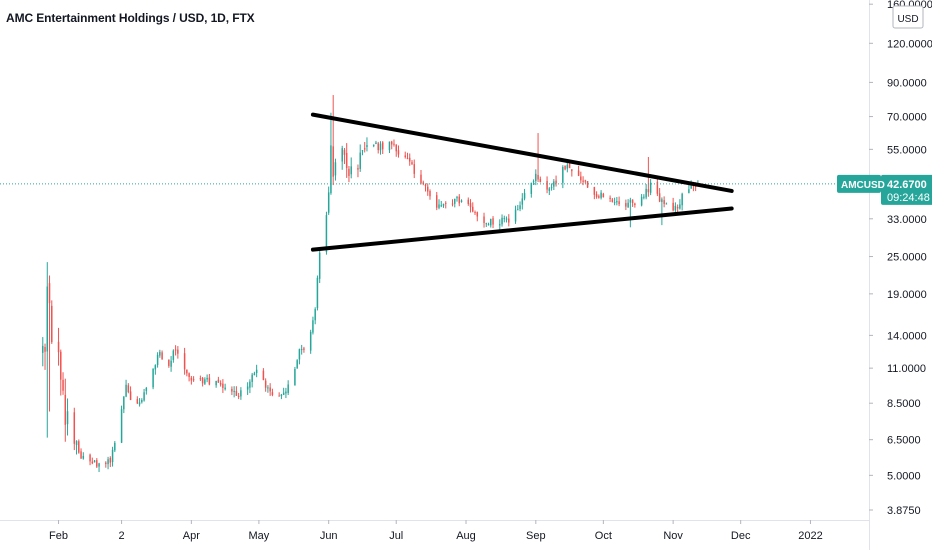 This screenshot has width=932, height=555. Describe the element at coordinates (58, 536) in the screenshot. I see `x-tick-label: Feb` at that location.